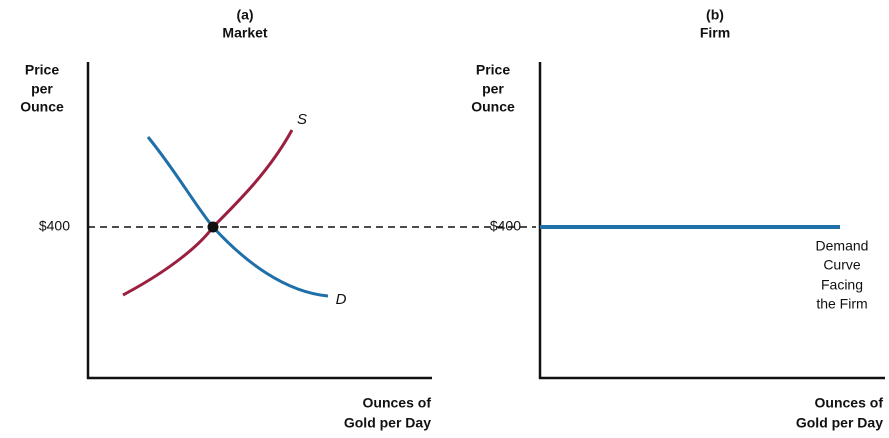 This screenshot has width=889, height=438. What do you see at coordinates (715, 15) in the screenshot?
I see `panel-label: (b)` at bounding box center [715, 15].